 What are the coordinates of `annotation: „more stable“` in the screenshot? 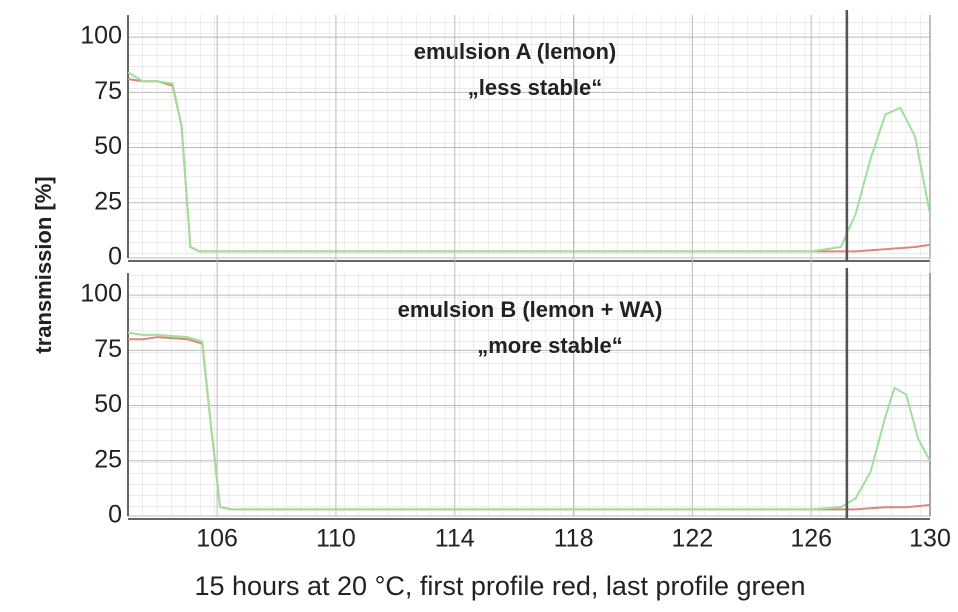 It's located at (550, 345).